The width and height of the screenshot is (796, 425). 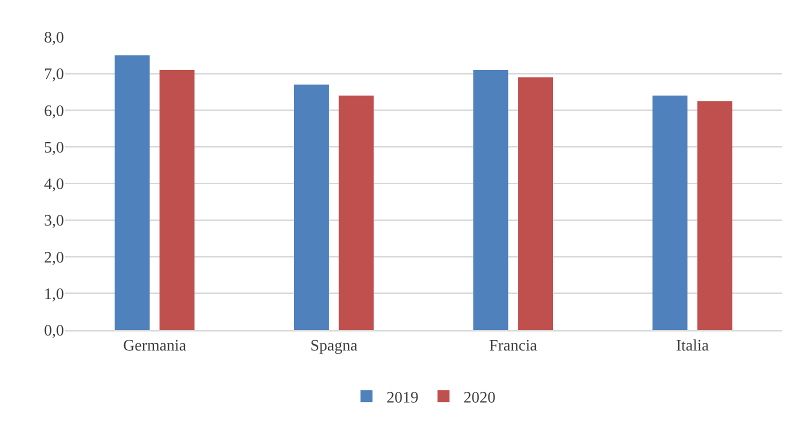 I want to click on legend-label: 2020, so click(x=480, y=397).